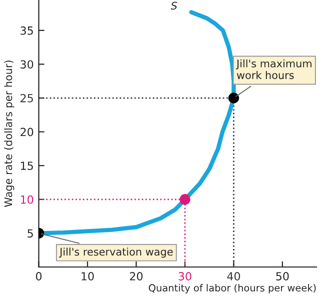  Describe the element at coordinates (26, 30) in the screenshot. I see `y-tick-label: 35` at that location.